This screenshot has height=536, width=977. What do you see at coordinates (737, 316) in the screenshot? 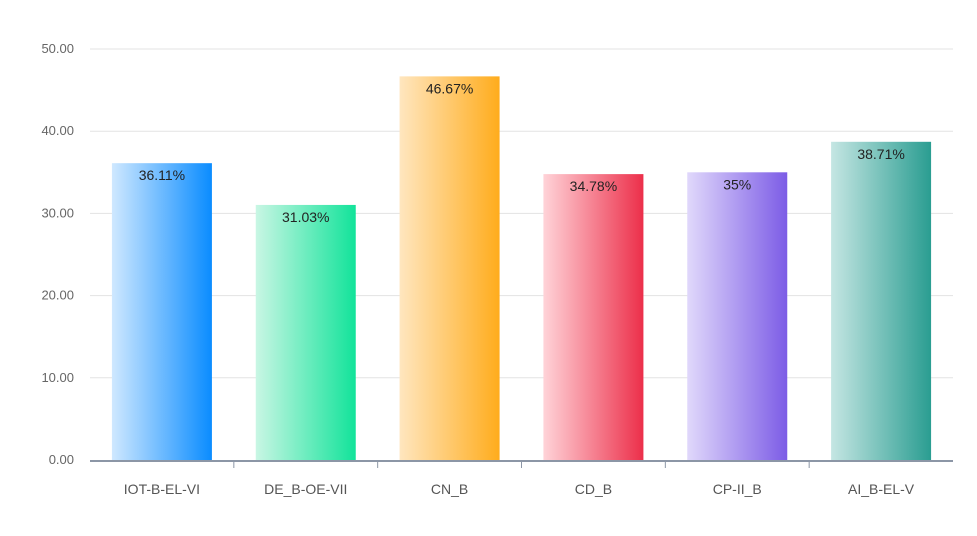
I see `bar-cp-ii-b` at bounding box center [737, 316].